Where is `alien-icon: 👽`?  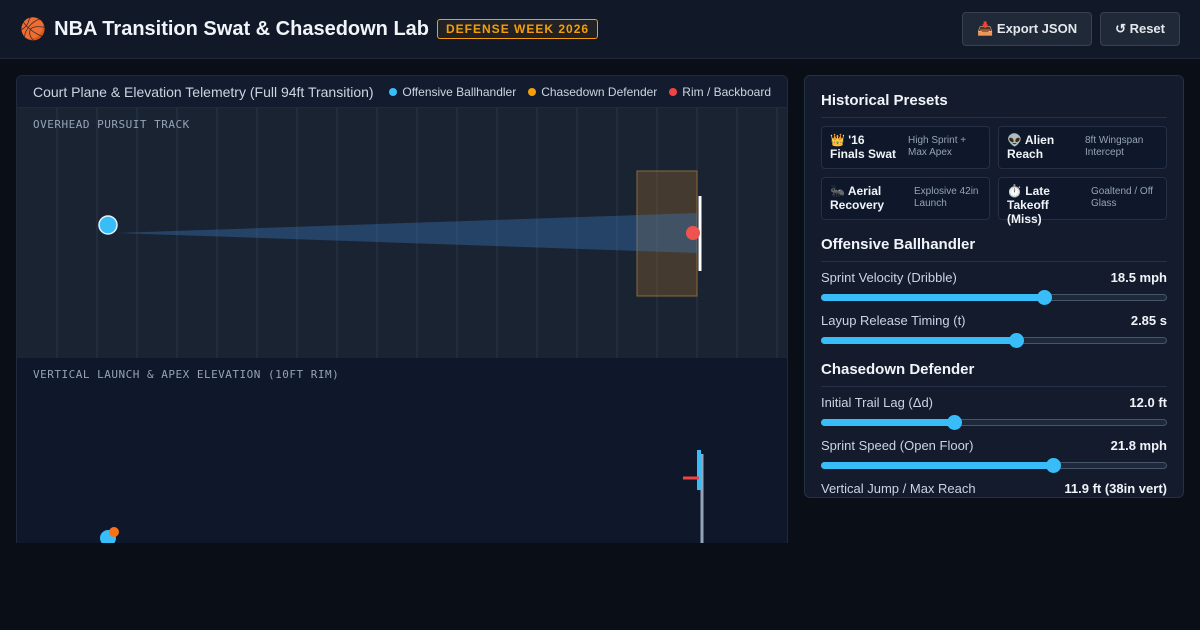
alien-icon: 👽 is located at coordinates (1014, 140).